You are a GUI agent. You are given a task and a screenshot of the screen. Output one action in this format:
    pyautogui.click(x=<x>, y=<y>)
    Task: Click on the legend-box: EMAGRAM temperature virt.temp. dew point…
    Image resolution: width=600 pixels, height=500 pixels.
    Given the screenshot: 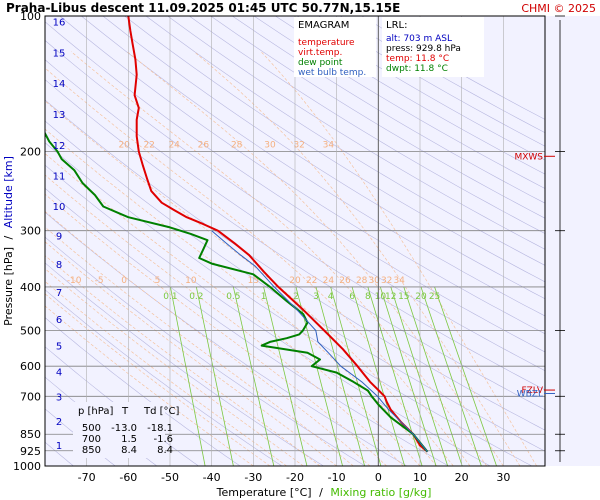 What is the action you would take?
    pyautogui.click(x=335, y=47)
    